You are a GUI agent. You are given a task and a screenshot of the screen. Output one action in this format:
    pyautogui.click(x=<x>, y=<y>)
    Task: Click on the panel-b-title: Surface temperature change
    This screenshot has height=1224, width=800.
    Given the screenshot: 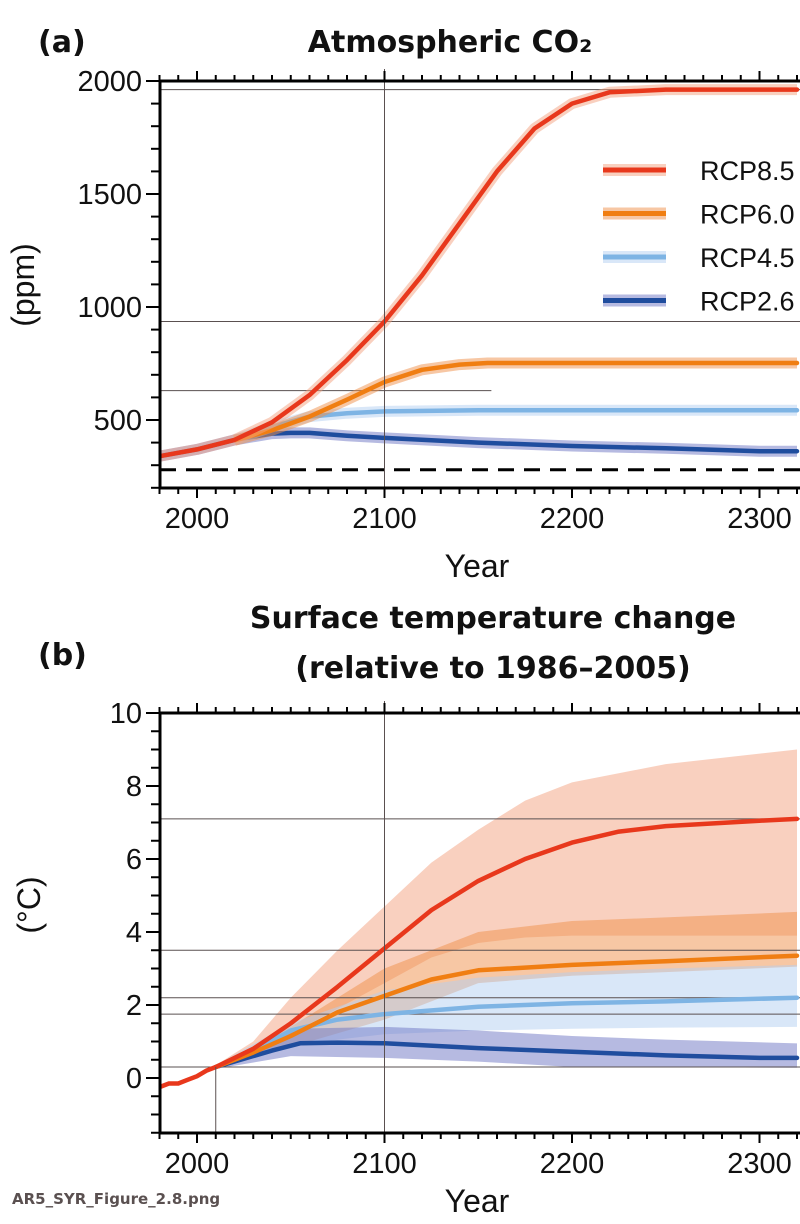 What is the action you would take?
    pyautogui.click(x=493, y=618)
    